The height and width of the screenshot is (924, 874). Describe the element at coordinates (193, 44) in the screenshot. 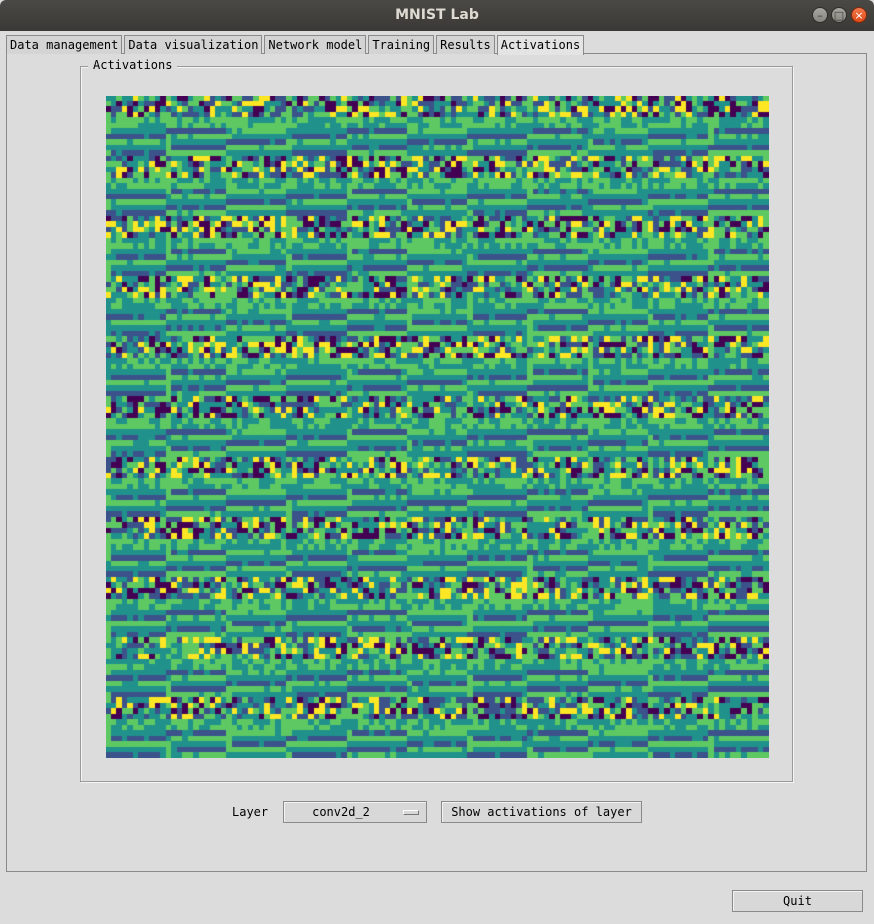

I see `tab-data-visualization: Data visualization` at that location.